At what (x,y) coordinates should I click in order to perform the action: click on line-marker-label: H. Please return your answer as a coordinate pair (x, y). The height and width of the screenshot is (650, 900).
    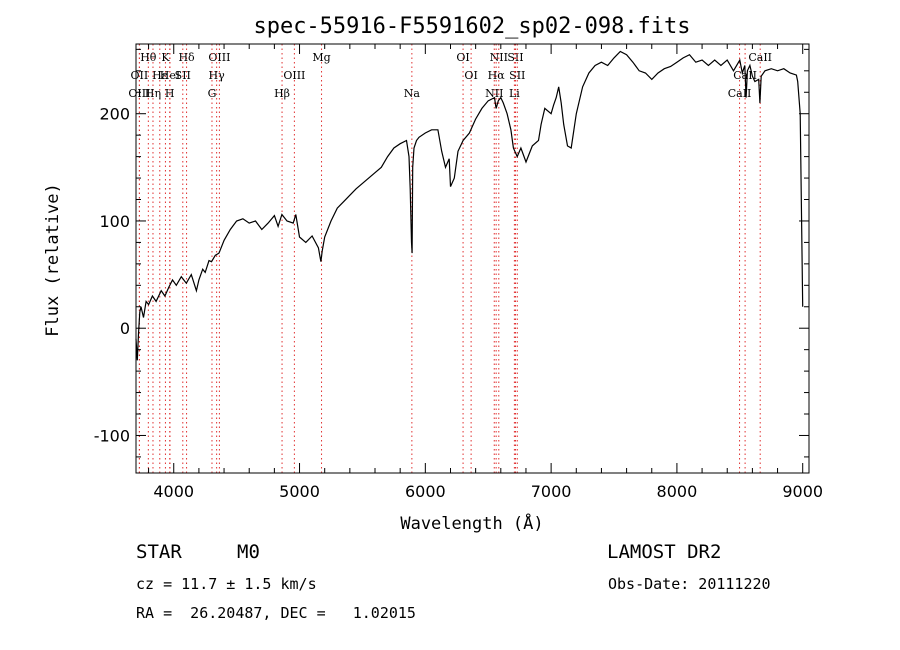
    Looking at the image, I should click on (170, 93).